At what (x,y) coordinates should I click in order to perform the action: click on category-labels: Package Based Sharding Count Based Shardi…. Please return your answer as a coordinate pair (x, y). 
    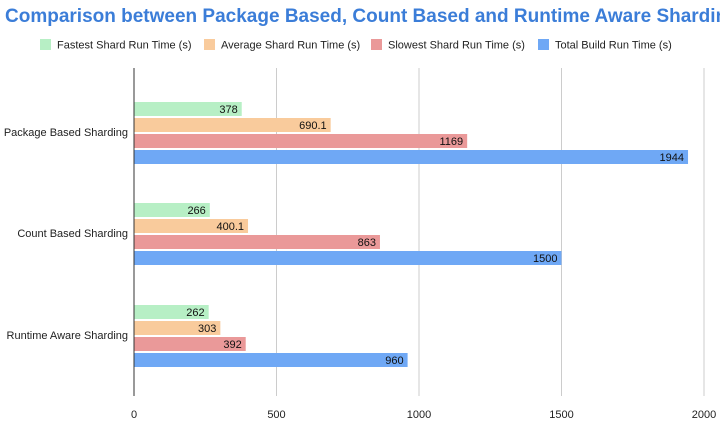
    Looking at the image, I should click on (66, 234).